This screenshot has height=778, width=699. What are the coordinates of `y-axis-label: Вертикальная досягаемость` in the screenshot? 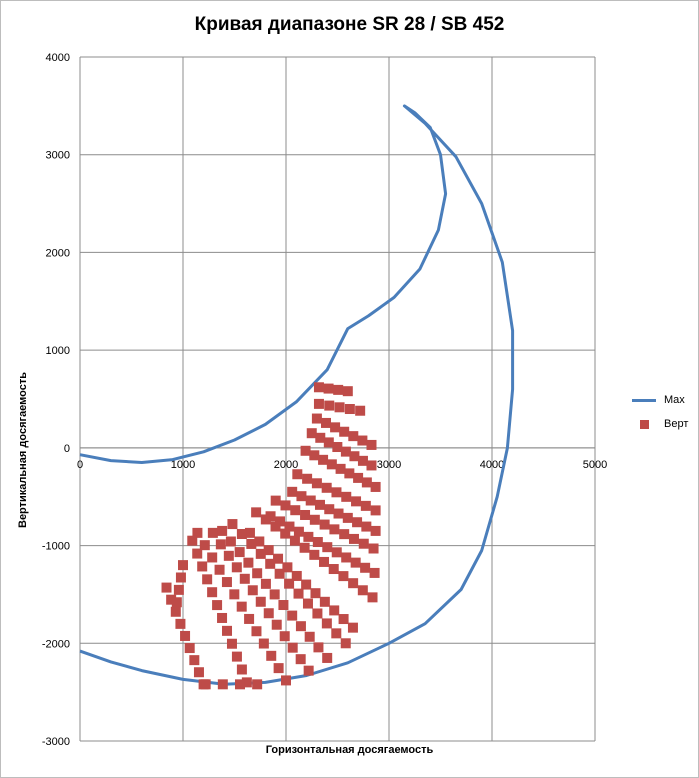 It's located at (23, 450).